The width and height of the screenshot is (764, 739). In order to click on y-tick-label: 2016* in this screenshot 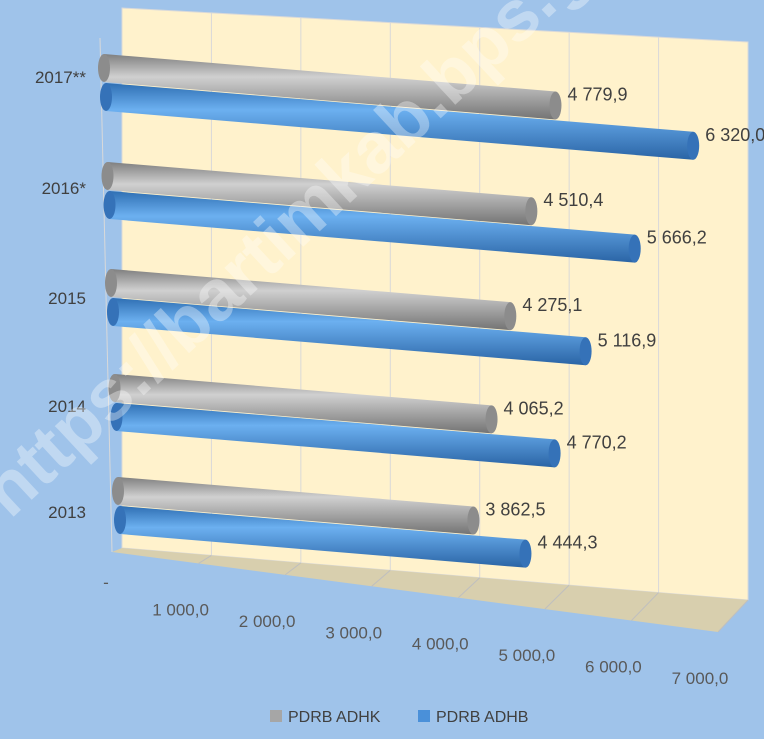, I will do `click(64, 188)`.